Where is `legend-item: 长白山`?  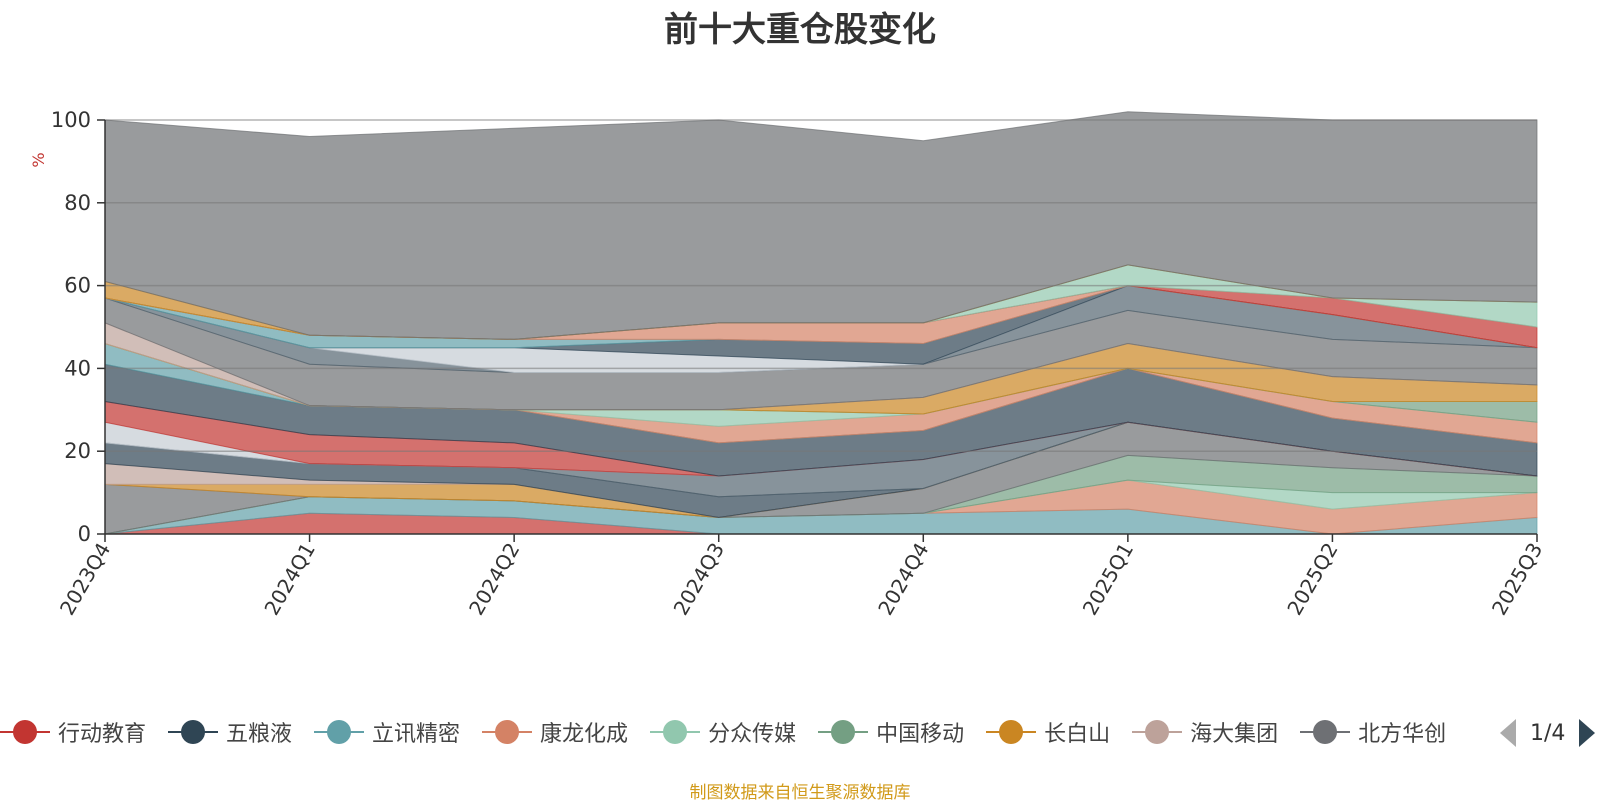
legend-item: 长白山 is located at coordinates (1048, 732).